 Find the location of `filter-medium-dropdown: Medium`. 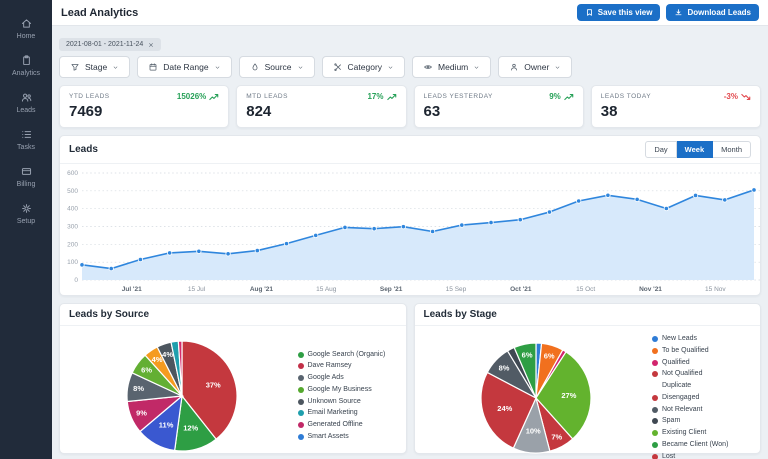

filter-medium-dropdown: Medium is located at coordinates (452, 67).